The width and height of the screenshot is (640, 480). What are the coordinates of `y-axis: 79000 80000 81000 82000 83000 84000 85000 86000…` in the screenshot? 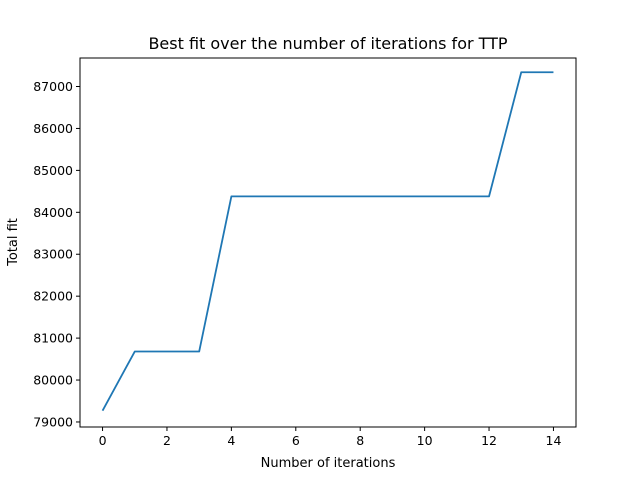 It's located at (56, 254).